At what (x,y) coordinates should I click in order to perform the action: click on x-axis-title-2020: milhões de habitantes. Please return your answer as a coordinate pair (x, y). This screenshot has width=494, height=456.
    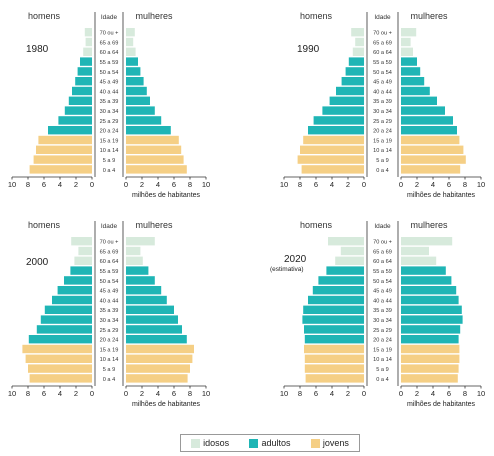
    Looking at the image, I should click on (441, 404).